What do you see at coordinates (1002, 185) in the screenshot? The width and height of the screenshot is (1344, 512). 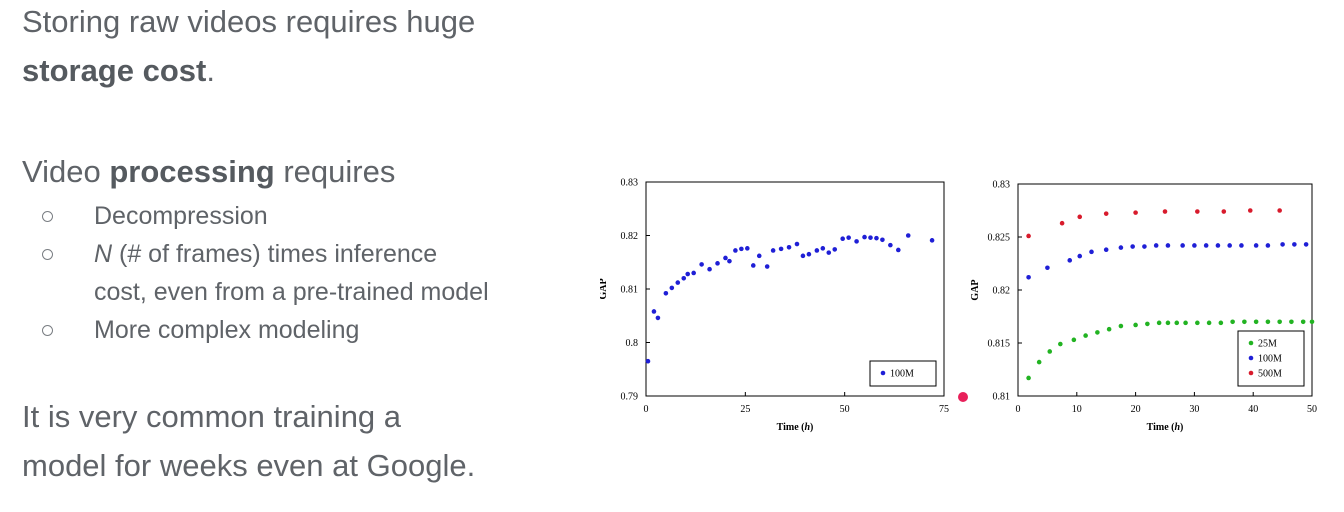 I see `y-tick-label: 0.83` at bounding box center [1002, 185].